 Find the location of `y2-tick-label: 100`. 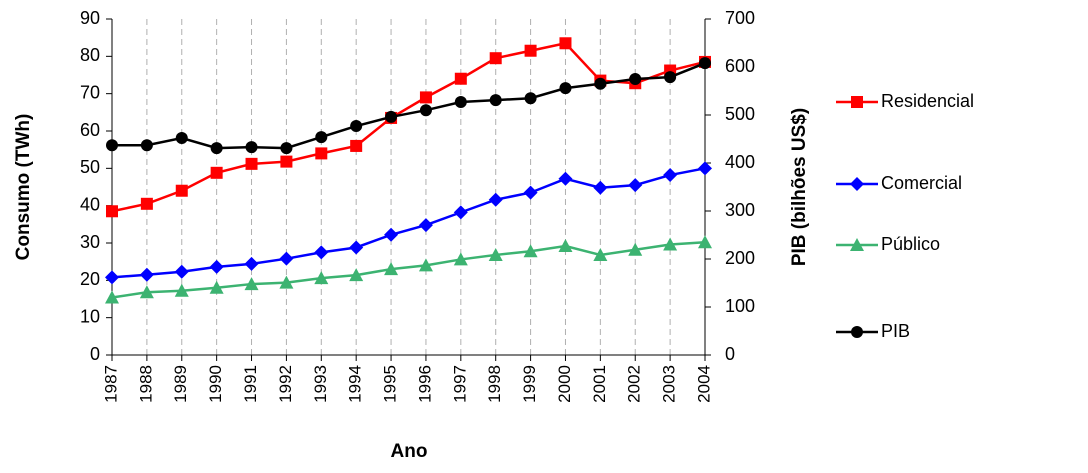

y2-tick-label: 100 is located at coordinates (740, 306).